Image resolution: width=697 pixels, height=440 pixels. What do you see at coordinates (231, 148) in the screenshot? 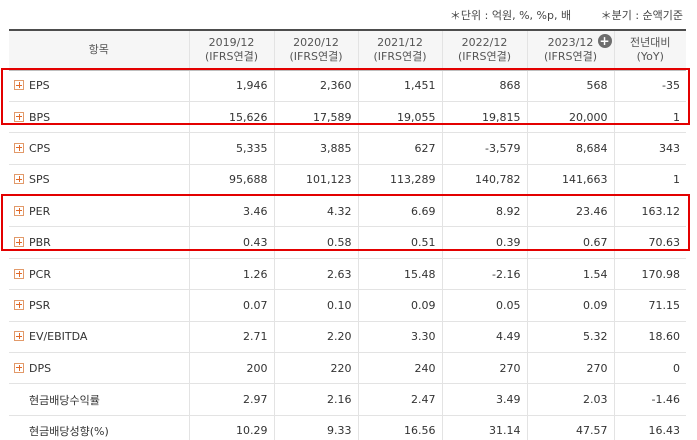
I see `value-cell: 5,335` at bounding box center [231, 148].